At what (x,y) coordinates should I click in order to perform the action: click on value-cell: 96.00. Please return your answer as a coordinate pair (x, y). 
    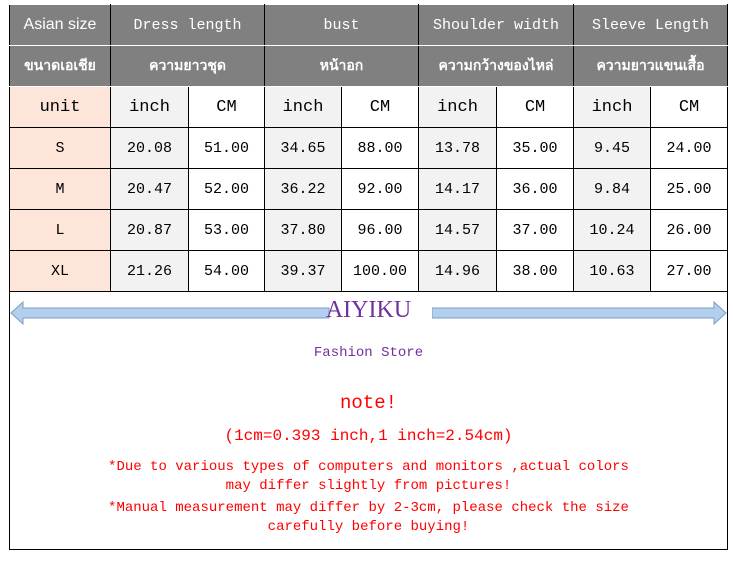
    Looking at the image, I should click on (380, 230).